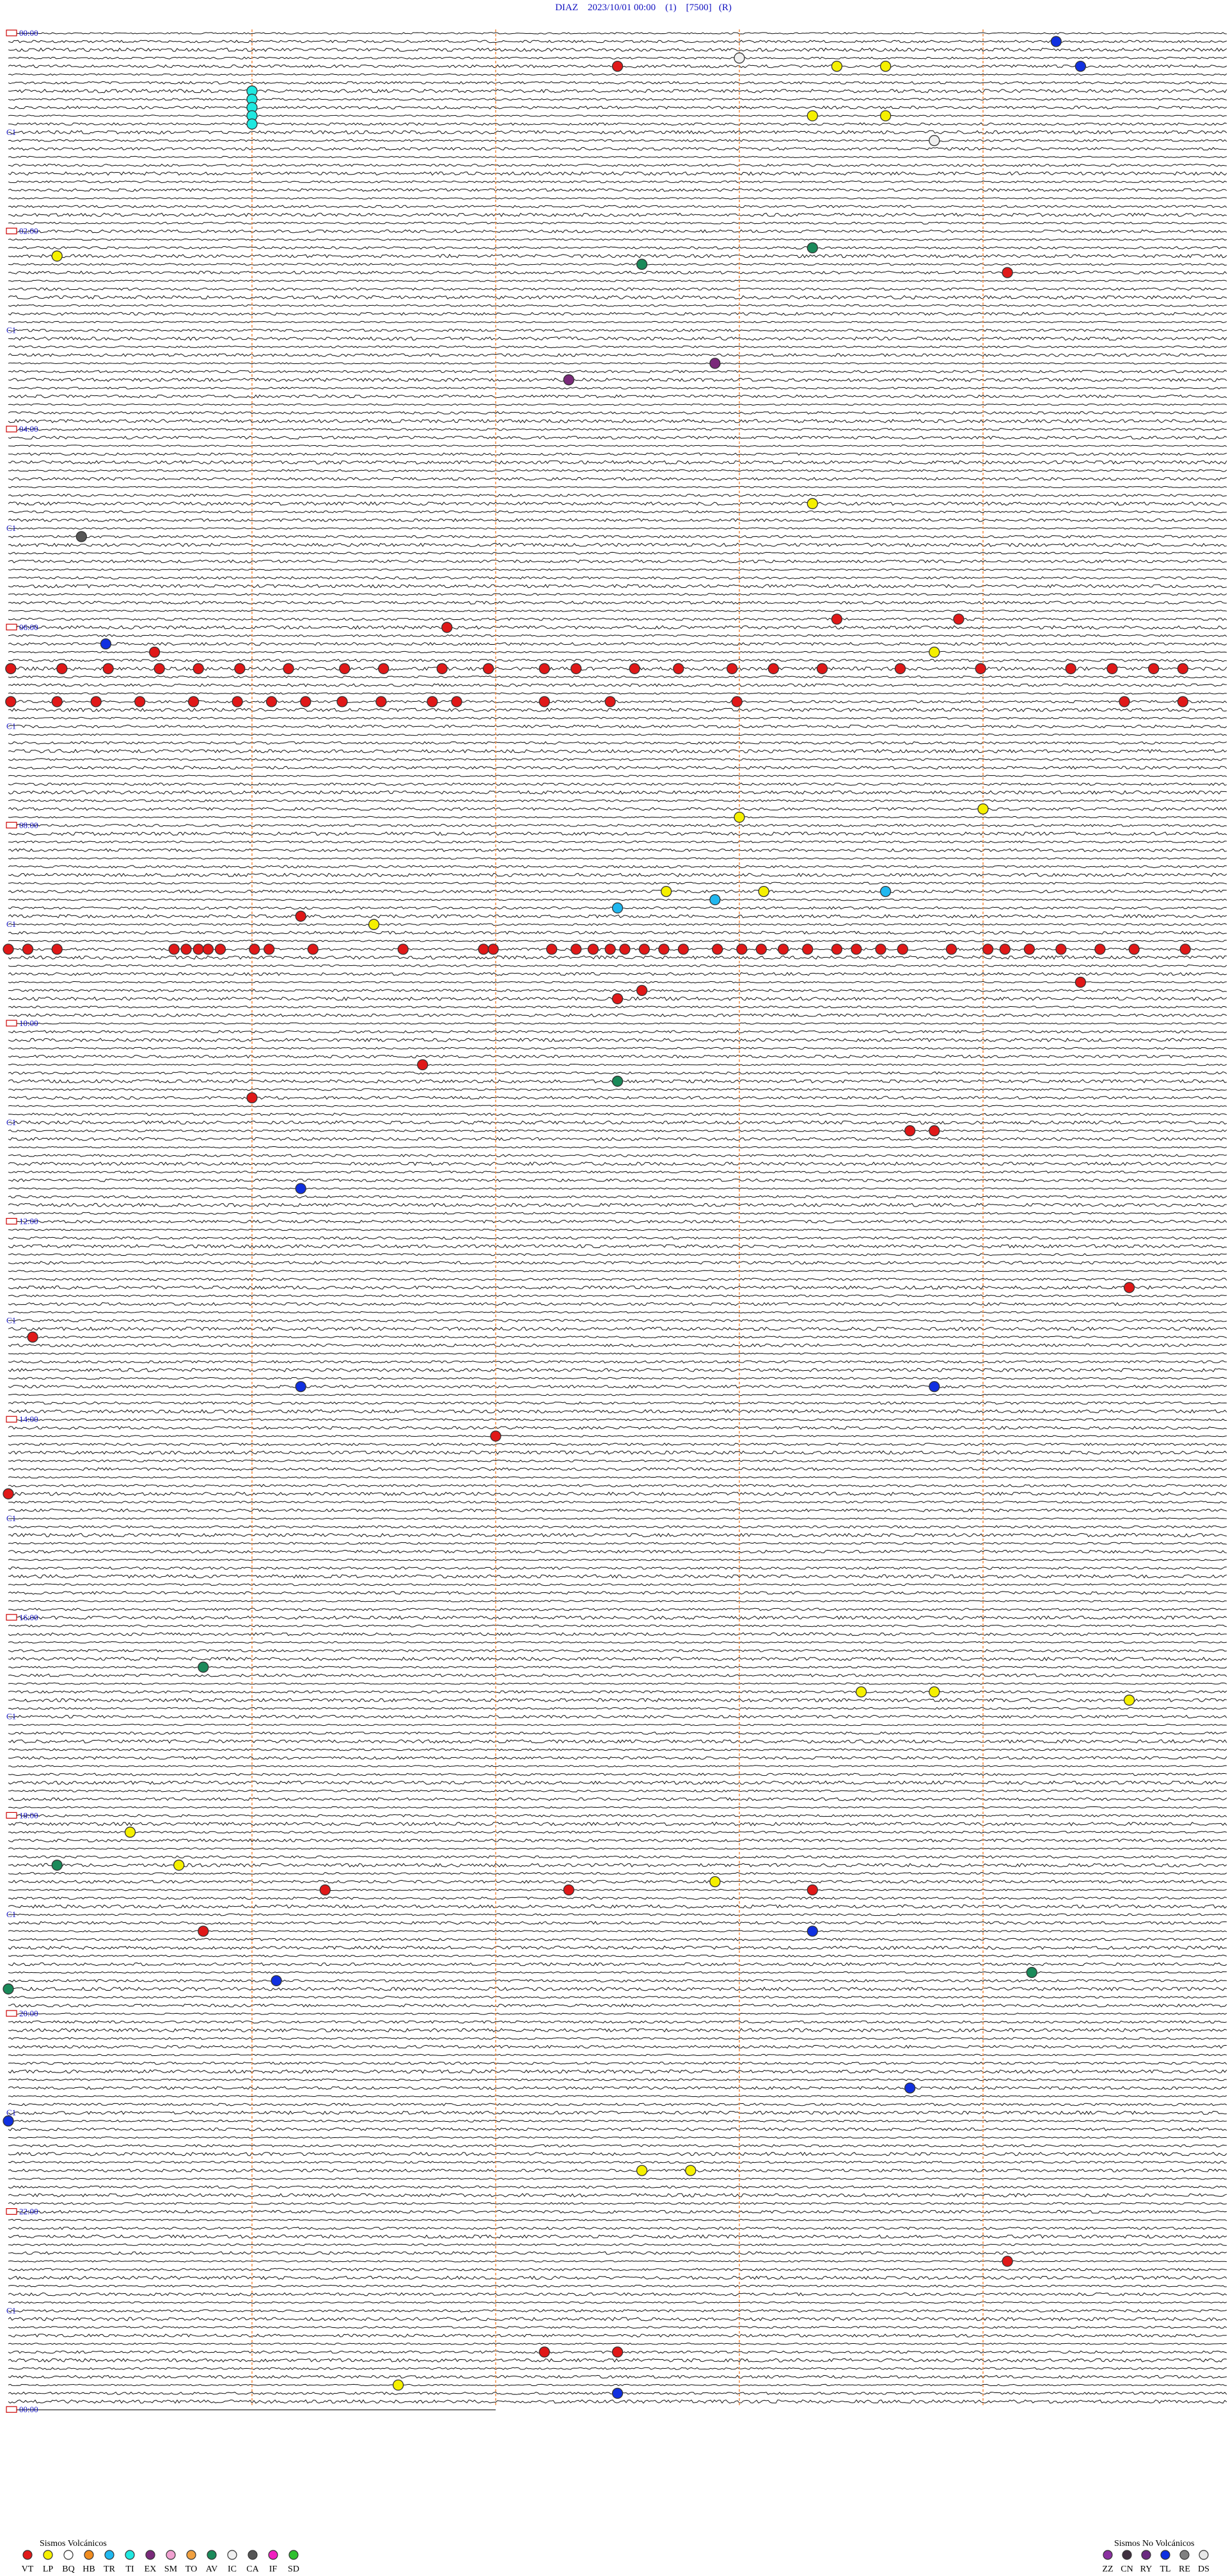  Describe the element at coordinates (28, 825) in the screenshot. I see `hour-label: 08:00` at that location.